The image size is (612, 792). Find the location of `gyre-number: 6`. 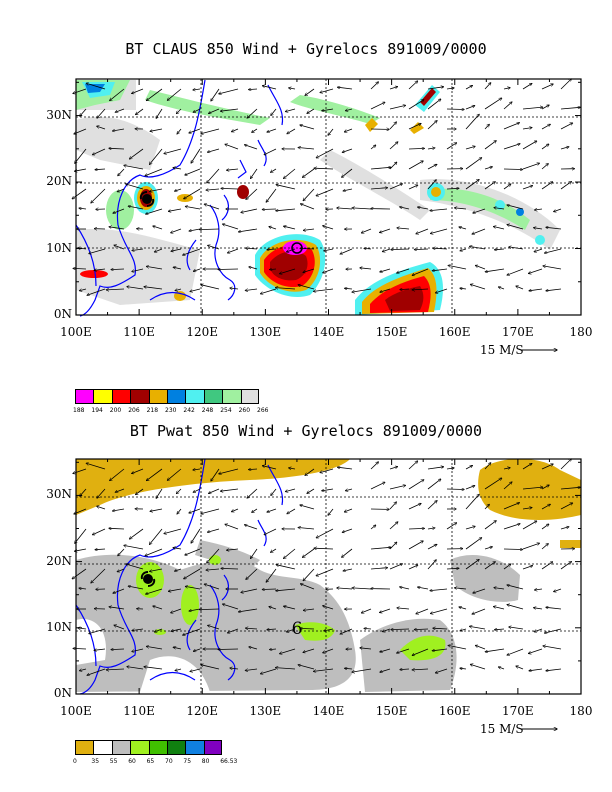

gyre-number: 6 is located at coordinates (297, 629).